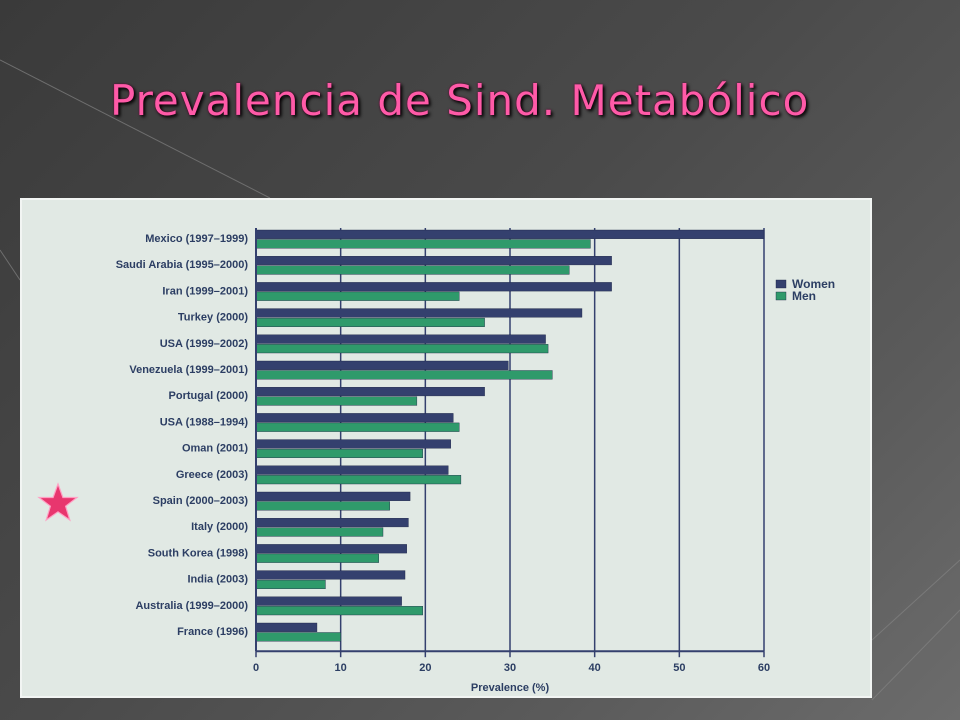 The height and width of the screenshot is (720, 960). What do you see at coordinates (213, 318) in the screenshot?
I see `category-label: Turkey (2000)` at bounding box center [213, 318].